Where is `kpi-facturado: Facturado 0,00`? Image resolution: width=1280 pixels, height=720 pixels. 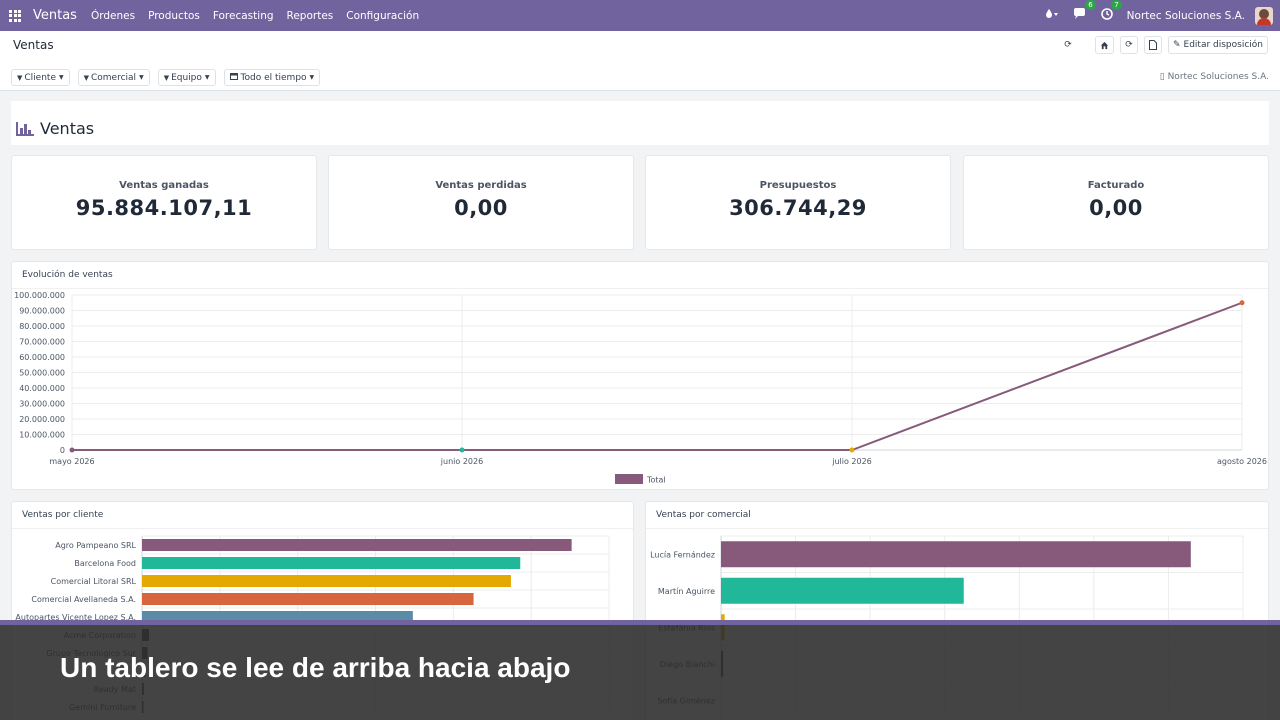 kpi-facturado: Facturado 0,00 is located at coordinates (1116, 202).